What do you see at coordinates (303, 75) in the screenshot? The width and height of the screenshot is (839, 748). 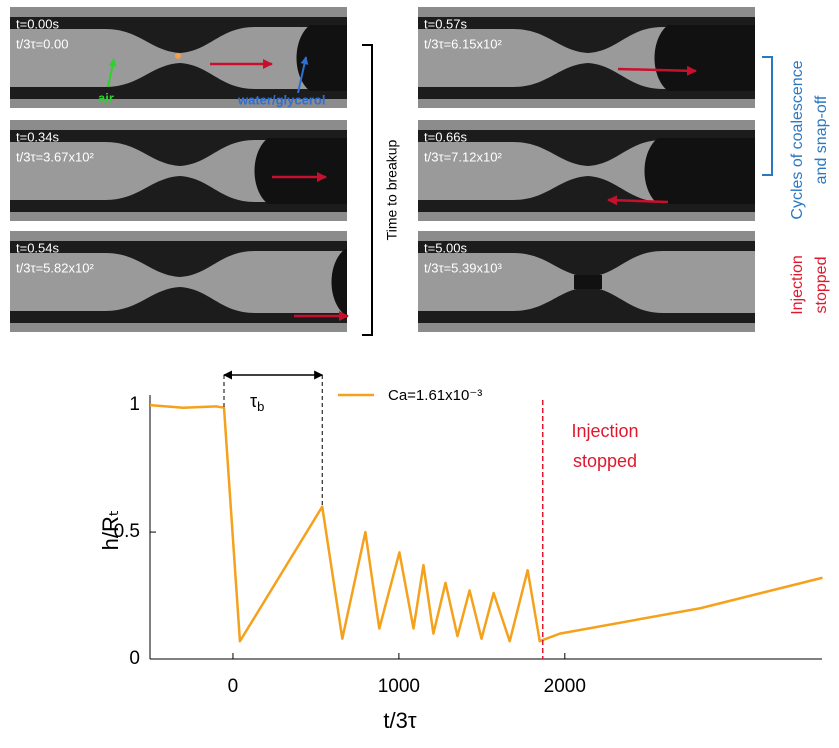 I see `water-arrow` at bounding box center [303, 75].